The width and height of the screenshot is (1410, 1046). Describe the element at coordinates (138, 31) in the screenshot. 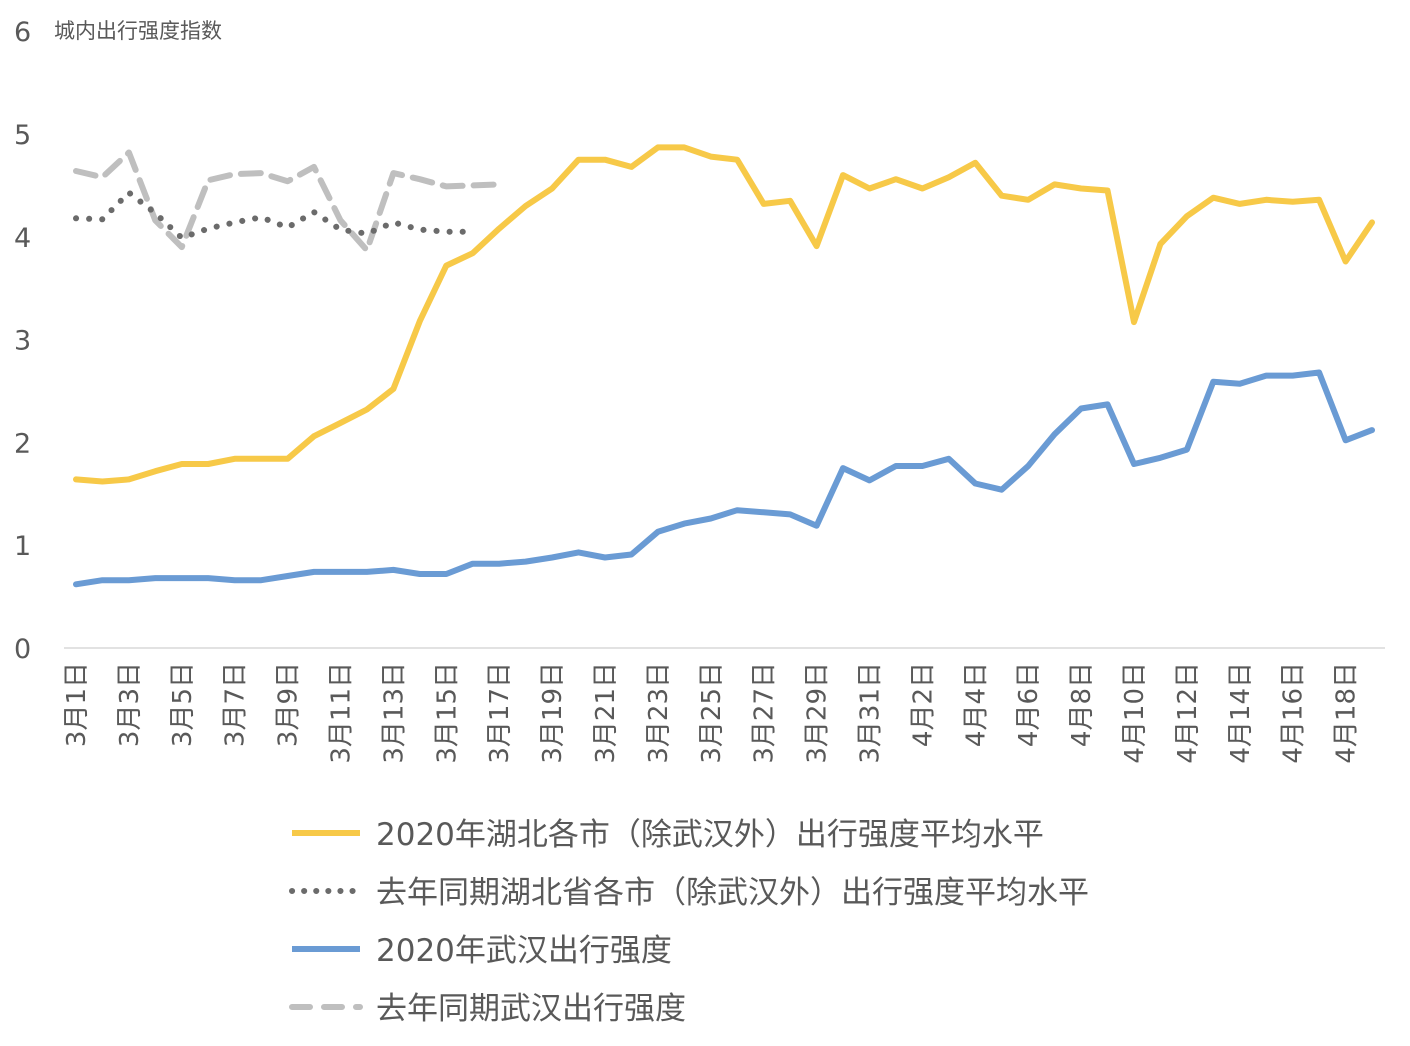

I see `y-axis-title: 城内出行强度指数` at that location.